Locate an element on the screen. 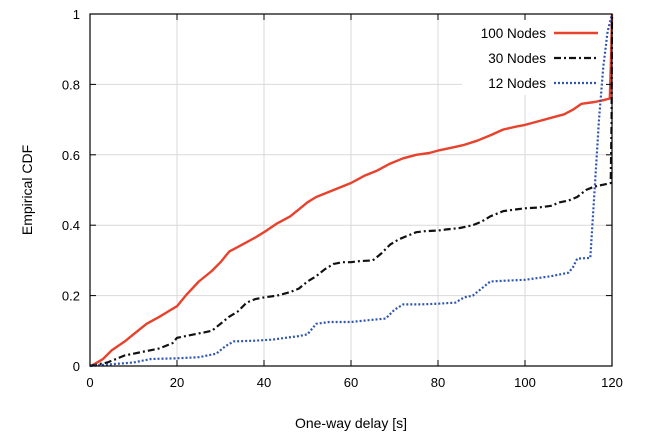  legend-label: 30 Nodes is located at coordinates (517, 58).